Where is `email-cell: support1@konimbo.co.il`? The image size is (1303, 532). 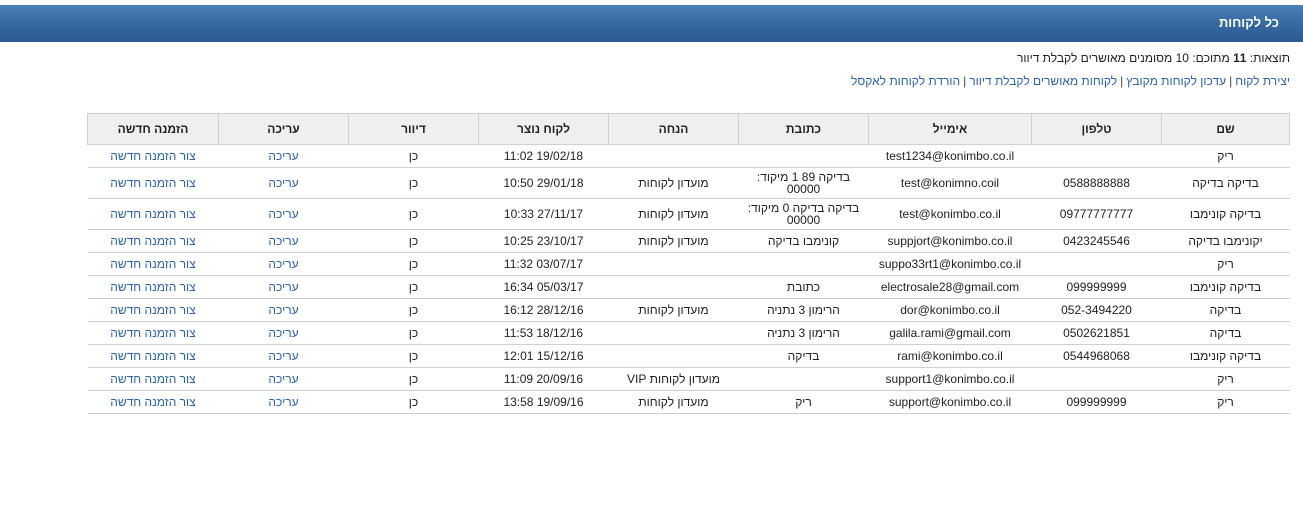
email-cell: support1@konimbo.co.il is located at coordinates (950, 379).